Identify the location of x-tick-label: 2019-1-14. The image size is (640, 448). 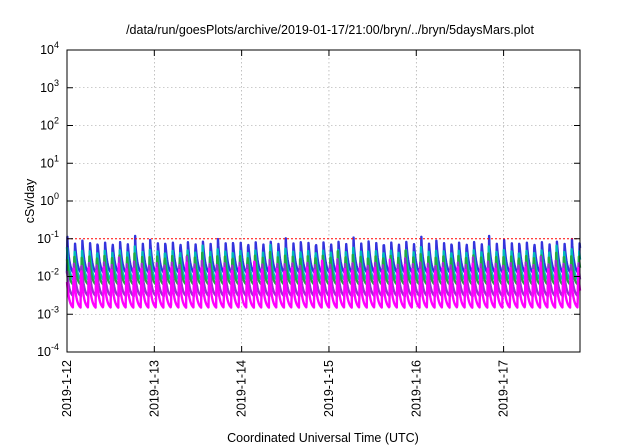
(242, 388).